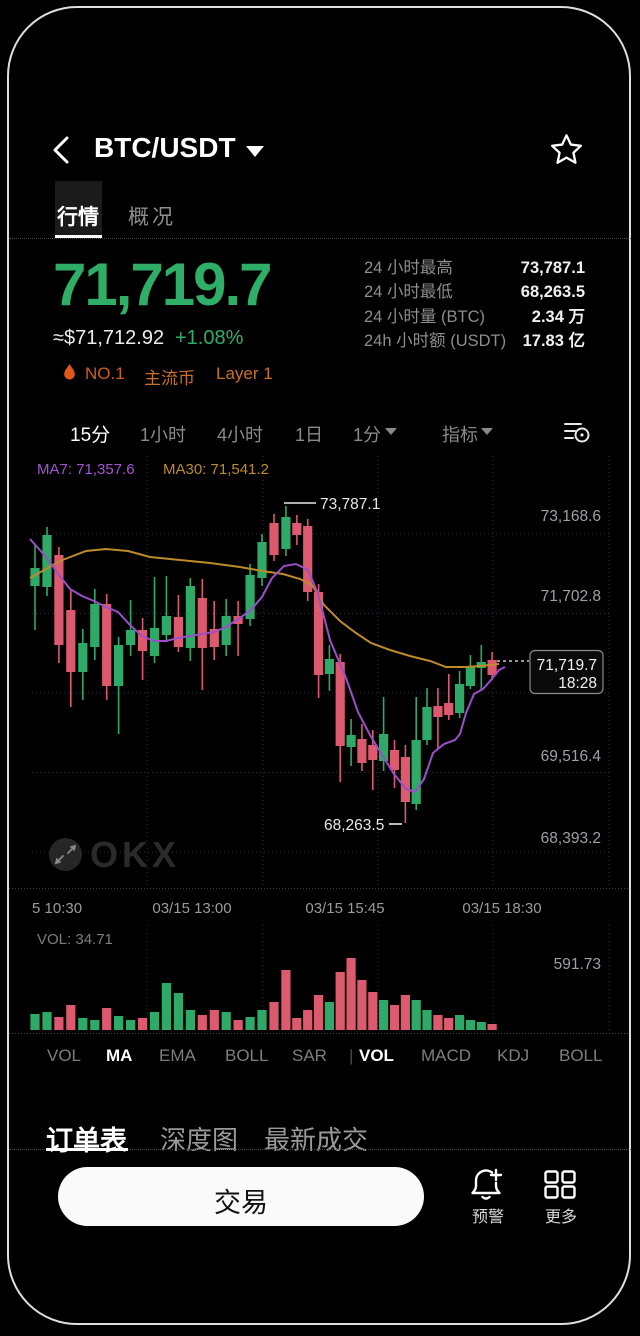 Image resolution: width=640 pixels, height=1336 pixels. I want to click on svg-text: 03/15 18:30, so click(501, 908).